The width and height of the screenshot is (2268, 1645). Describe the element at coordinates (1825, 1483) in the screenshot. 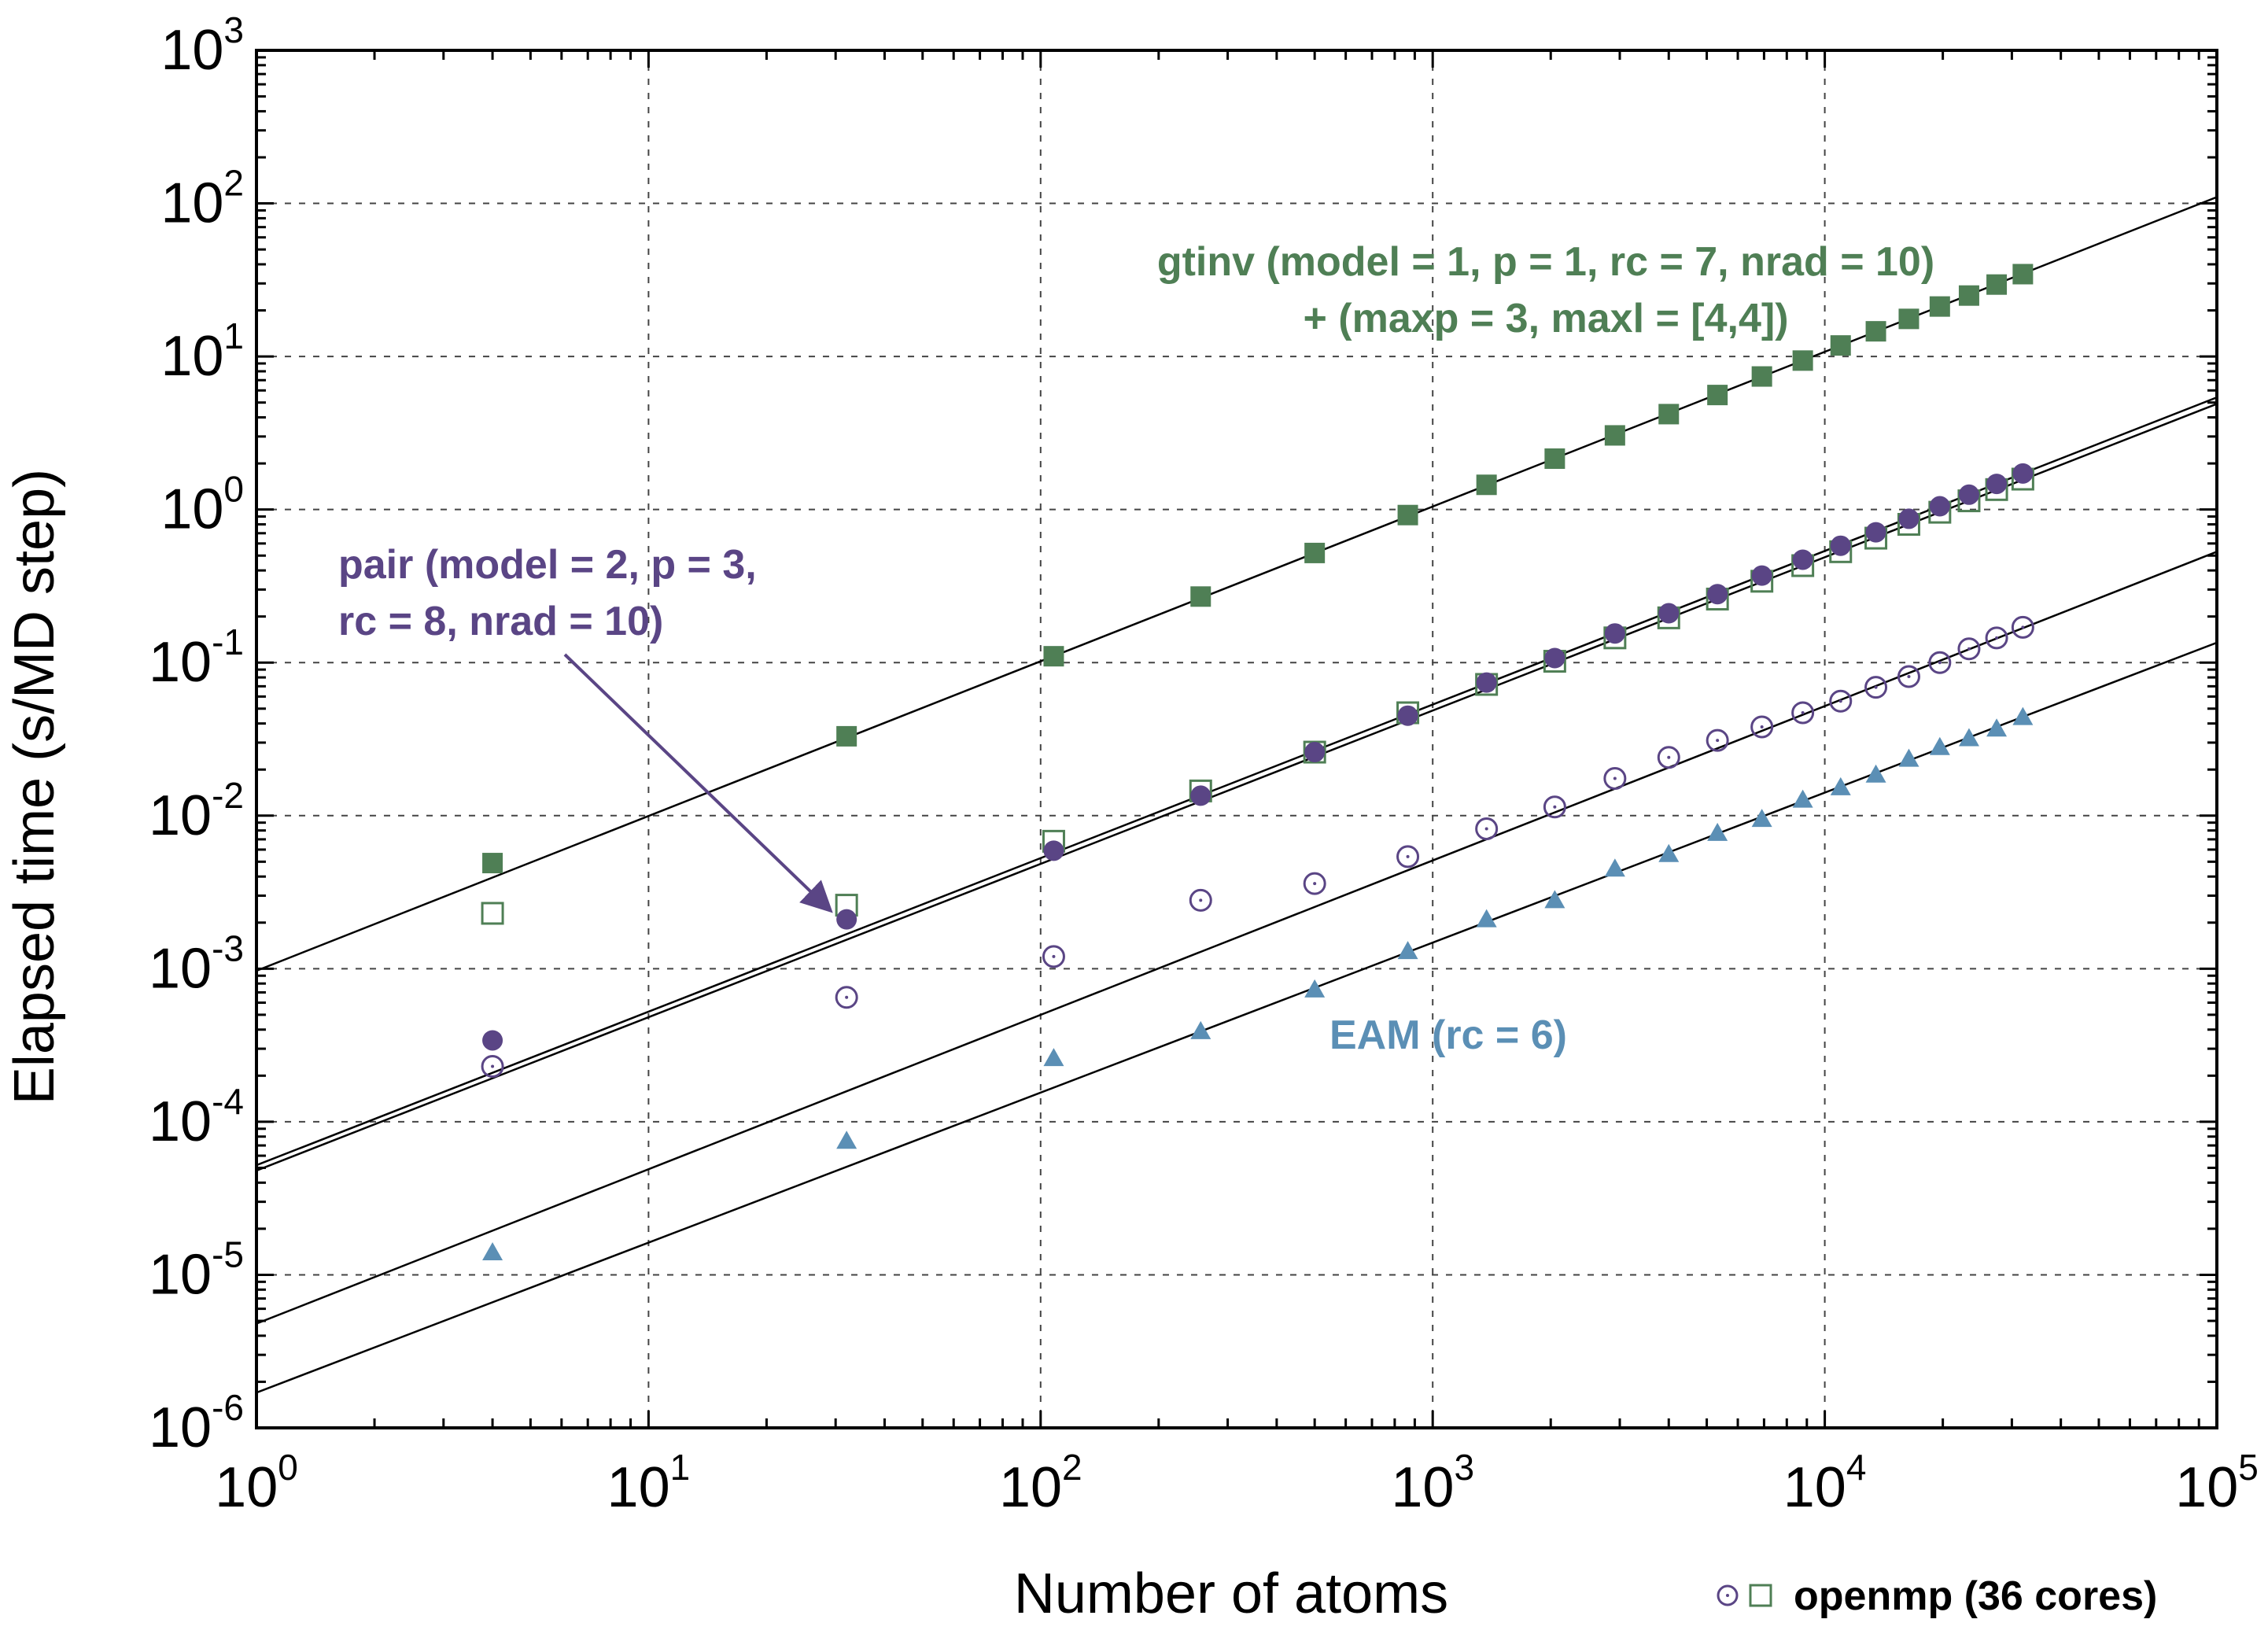

I see `x-tick-label: 10⁴` at that location.